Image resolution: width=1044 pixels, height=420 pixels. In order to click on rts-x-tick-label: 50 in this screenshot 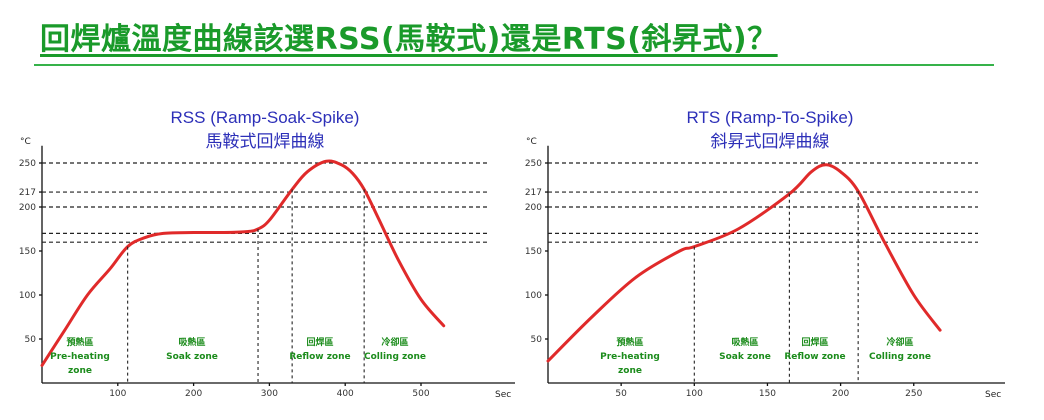, I will do `click(621, 394)`.